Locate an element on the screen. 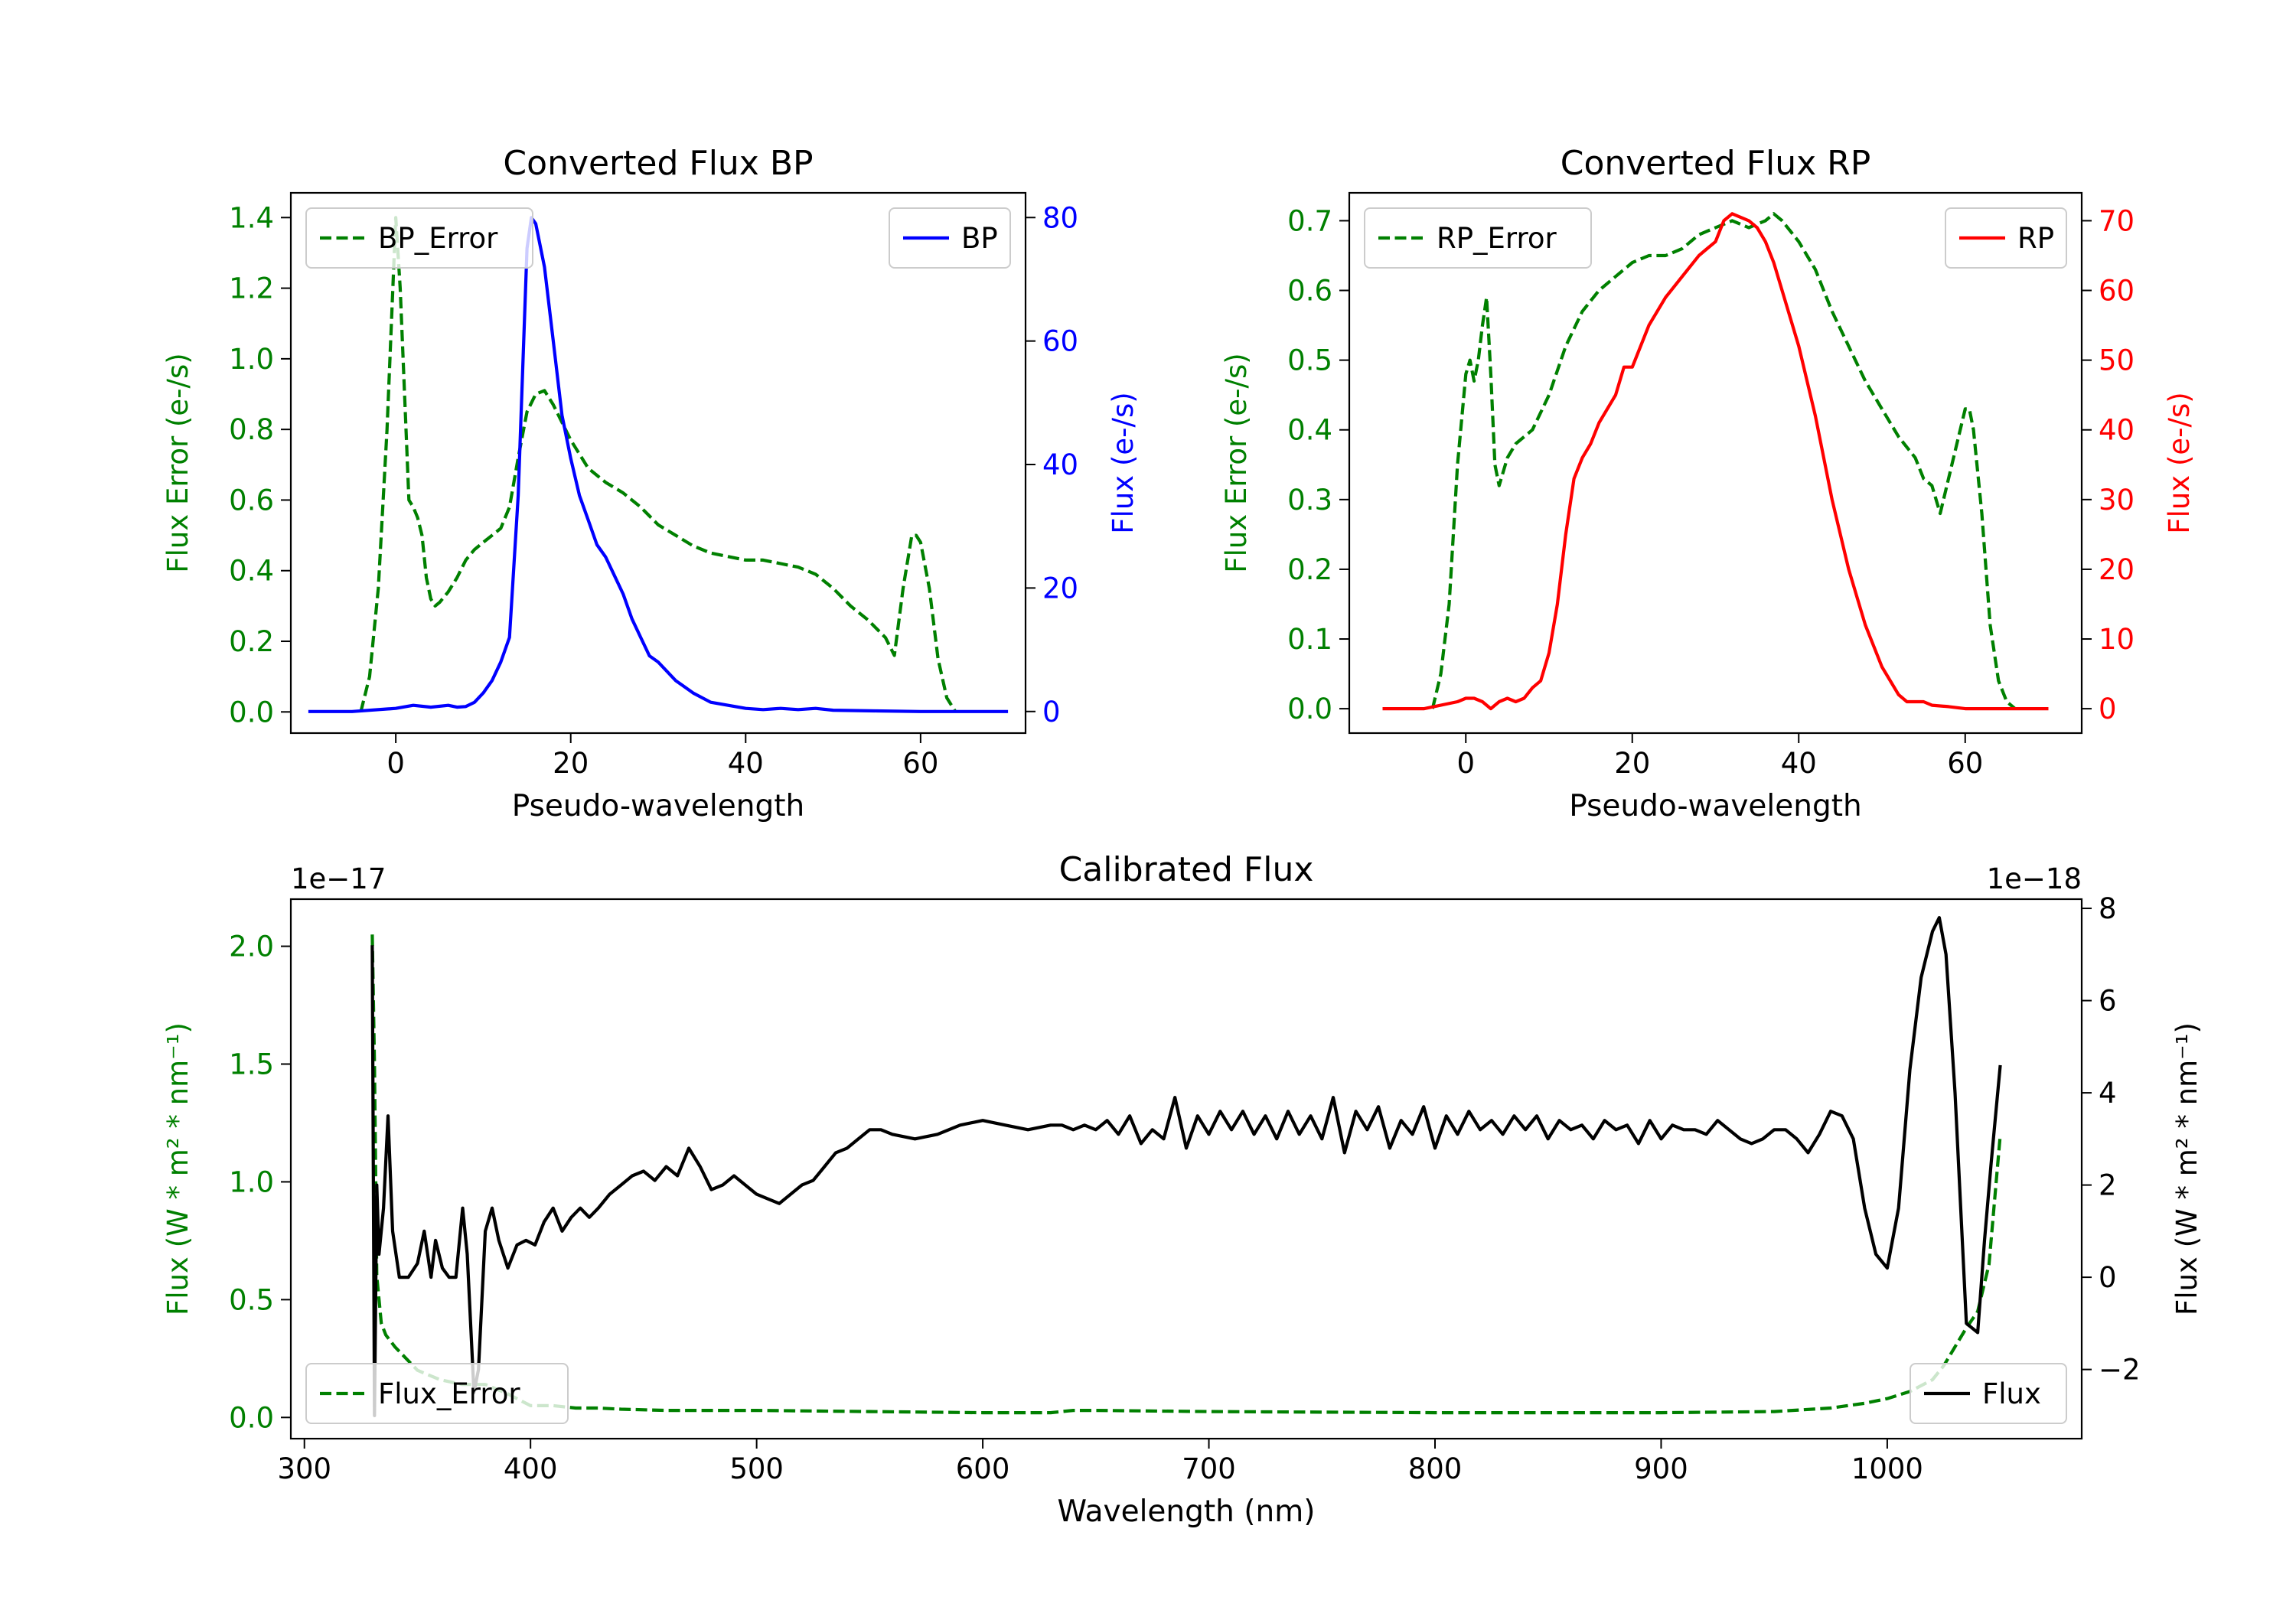 The height and width of the screenshot is (1607, 2296). legend-flux: Flux is located at coordinates (1988, 1393).